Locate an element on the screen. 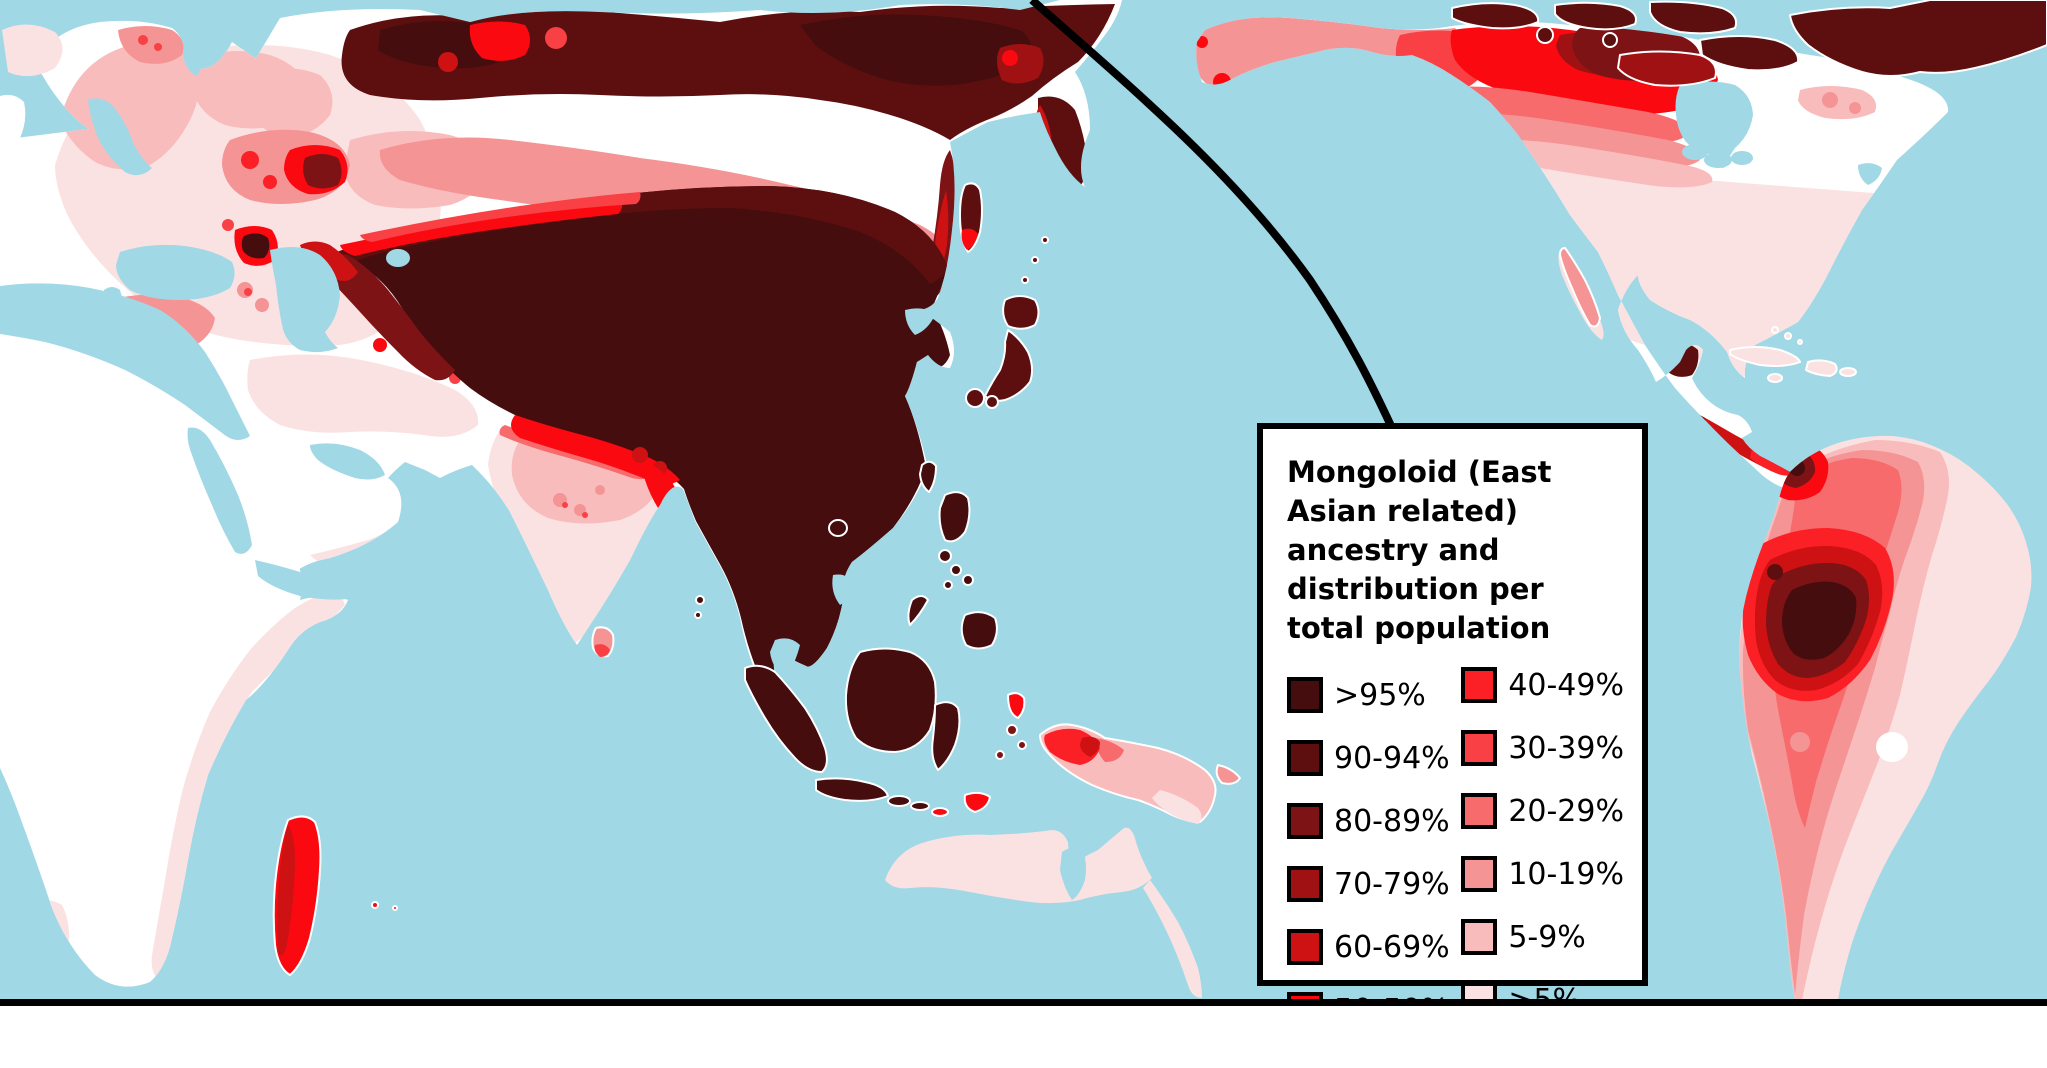 The image size is (2047, 1068). australia-north-fringe is located at coordinates (1018, 865).